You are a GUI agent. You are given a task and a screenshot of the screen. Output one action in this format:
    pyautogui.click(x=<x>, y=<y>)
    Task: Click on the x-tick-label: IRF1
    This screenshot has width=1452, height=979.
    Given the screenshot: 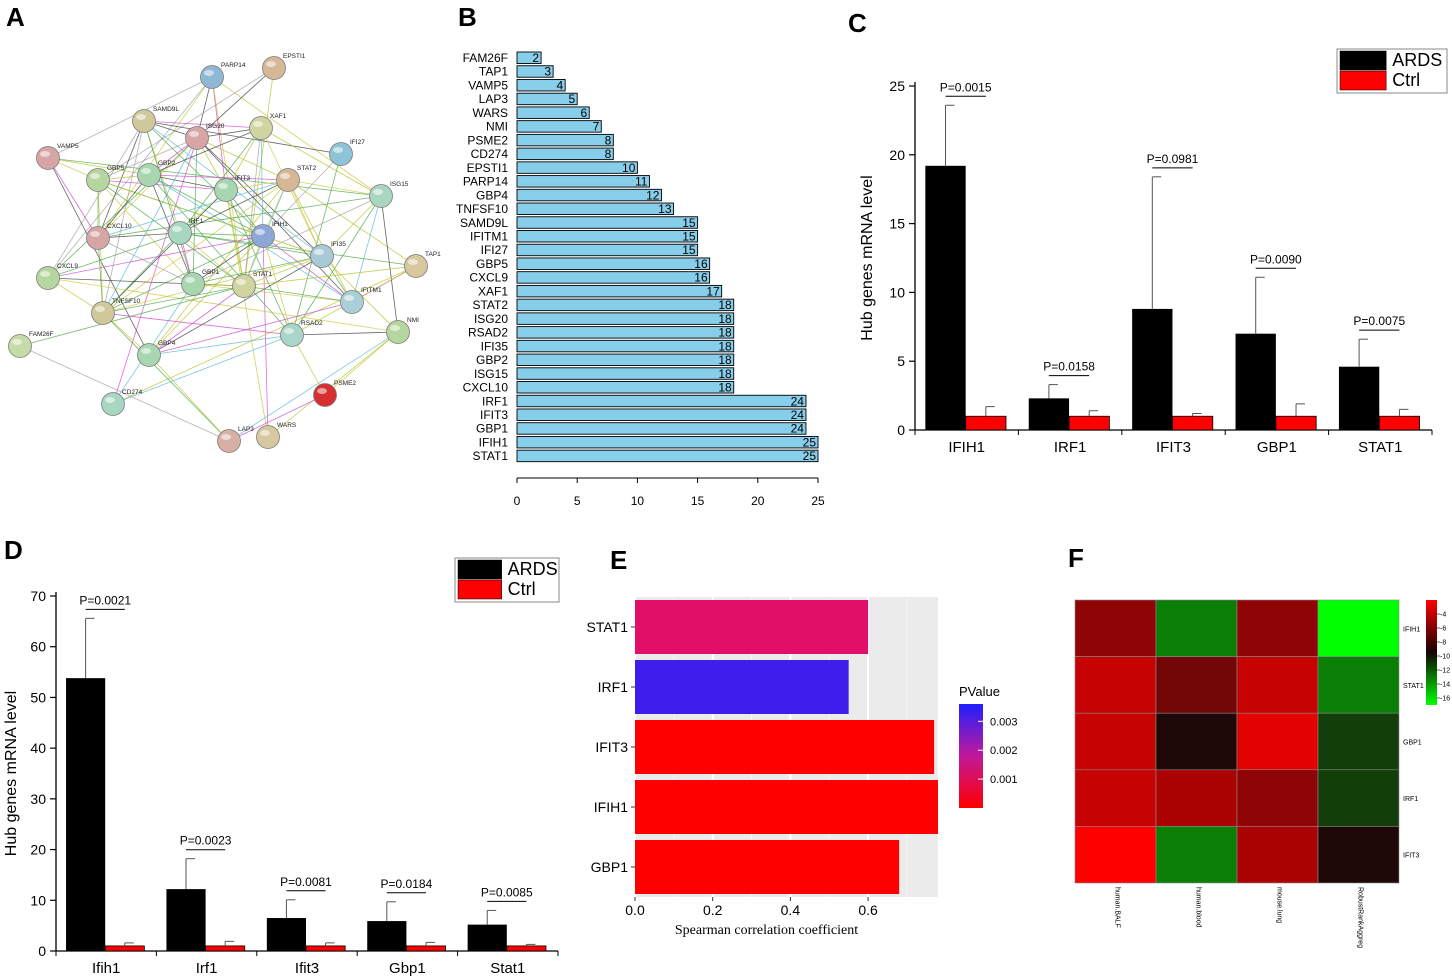 What is the action you would take?
    pyautogui.click(x=1070, y=447)
    